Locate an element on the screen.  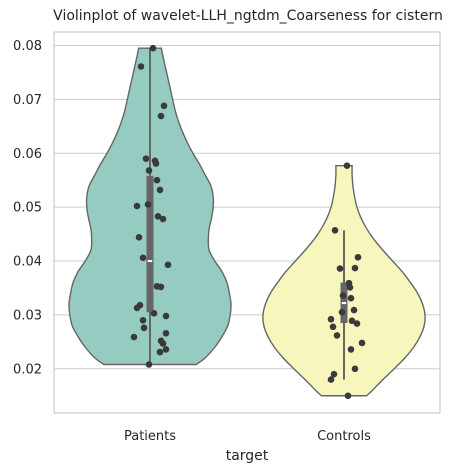
x-axis-label: target is located at coordinates (247, 456).